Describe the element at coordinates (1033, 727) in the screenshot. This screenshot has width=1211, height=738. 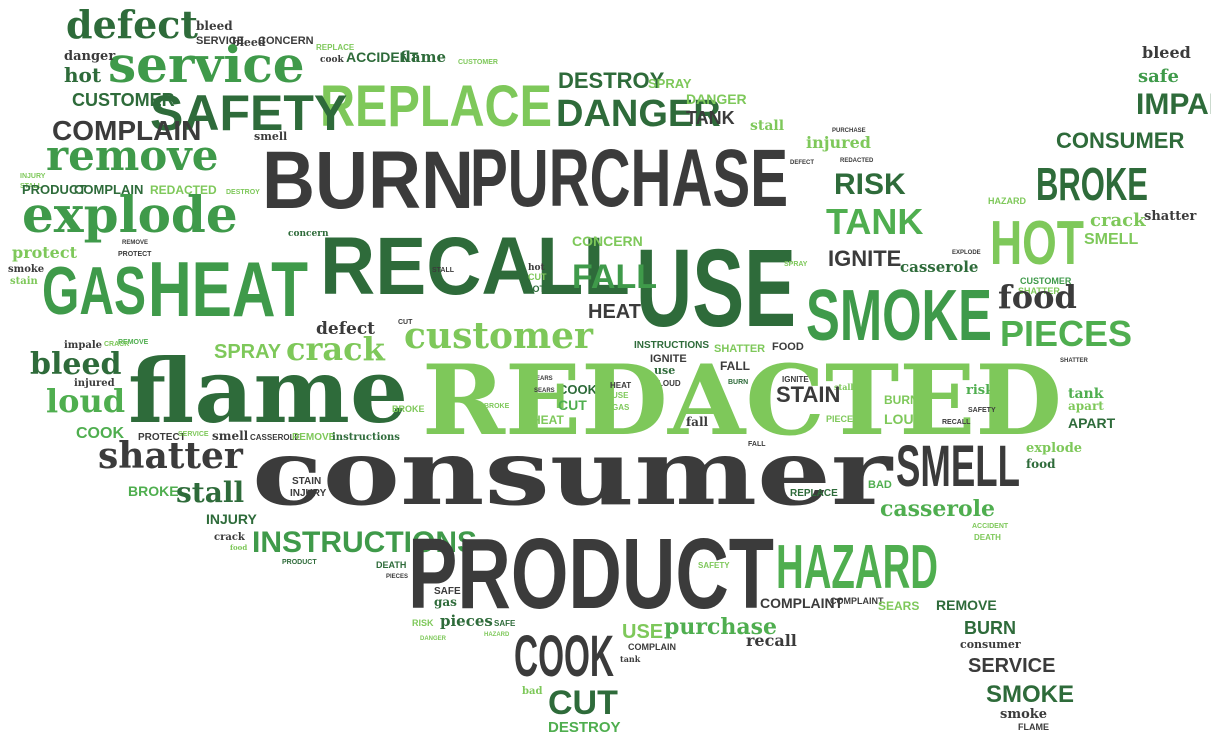
I see `word: FLAME` at that location.